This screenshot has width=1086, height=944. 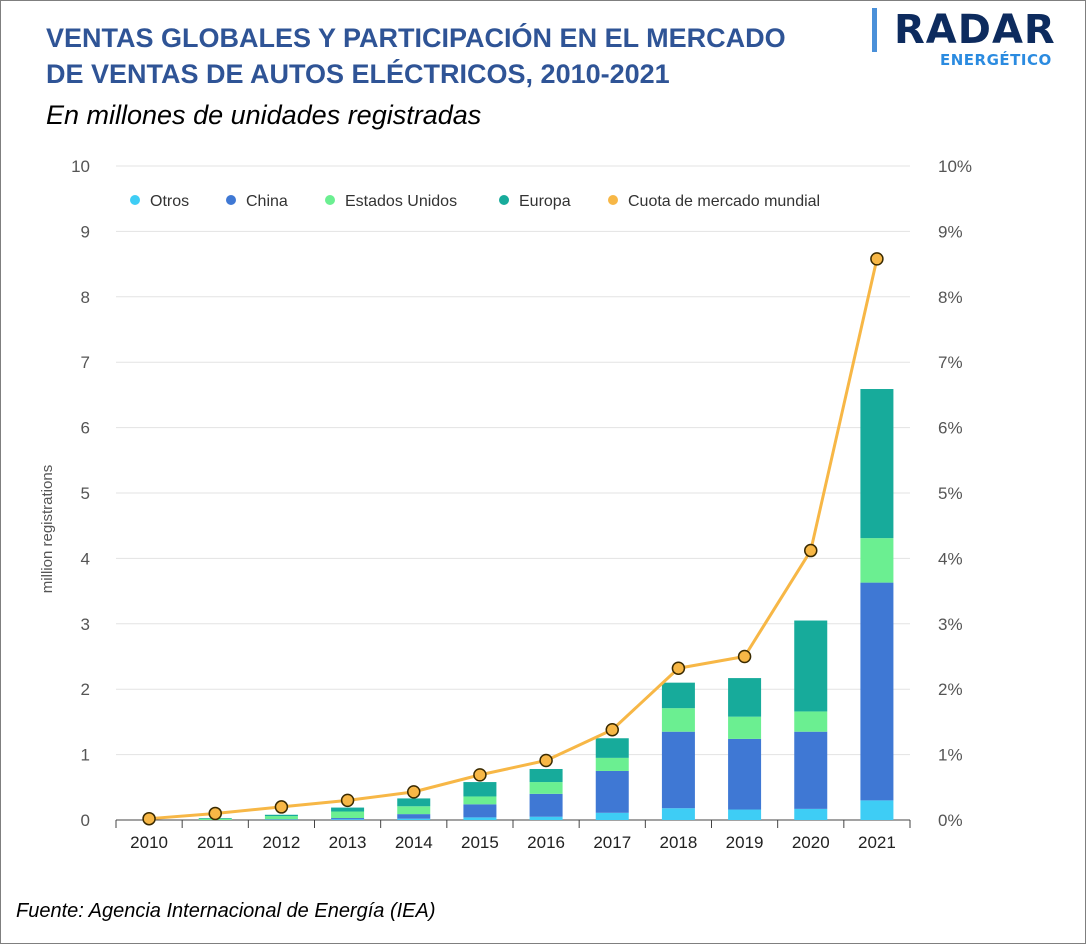 I want to click on title-line-2: DE VENTAS DE AUTOS ELÉCTRICOS, 2010-2021, so click(x=358, y=74).